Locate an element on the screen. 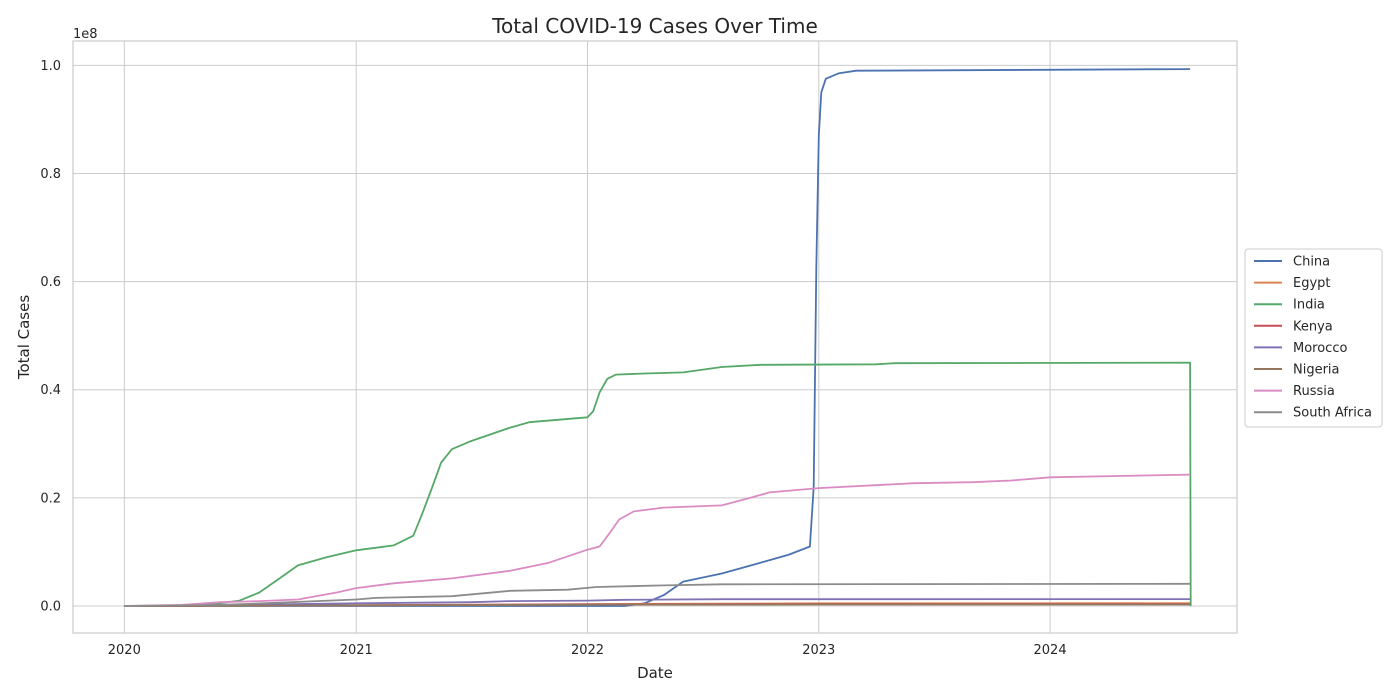 The width and height of the screenshot is (1400, 700). x-tick-label: 2023 is located at coordinates (818, 650).